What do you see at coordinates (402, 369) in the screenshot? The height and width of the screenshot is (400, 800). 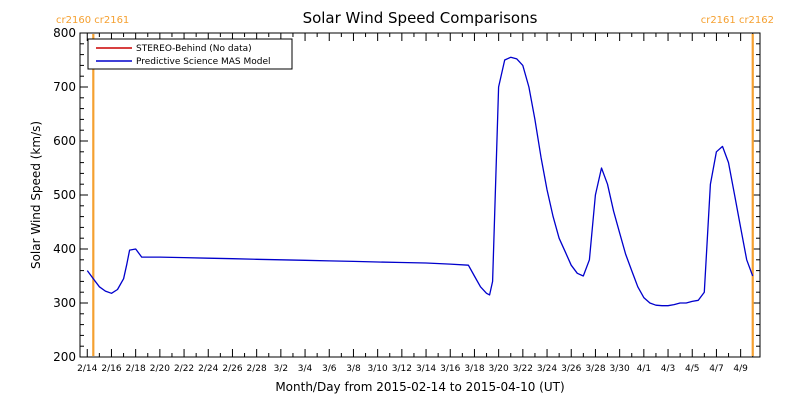 I see `x-tick-label-13: 3/12` at bounding box center [402, 369].